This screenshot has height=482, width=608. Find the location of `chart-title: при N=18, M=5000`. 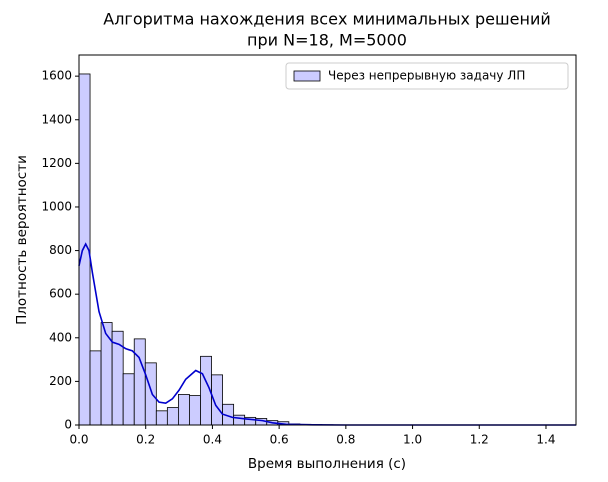

chart-title: при N=18, M=5000 is located at coordinates (327, 40).